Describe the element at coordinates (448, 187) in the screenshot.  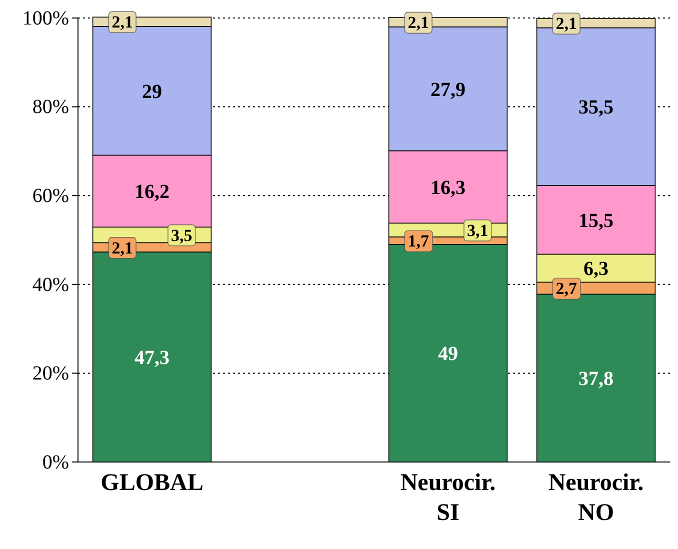
I see `data-label: 16,3` at that location.